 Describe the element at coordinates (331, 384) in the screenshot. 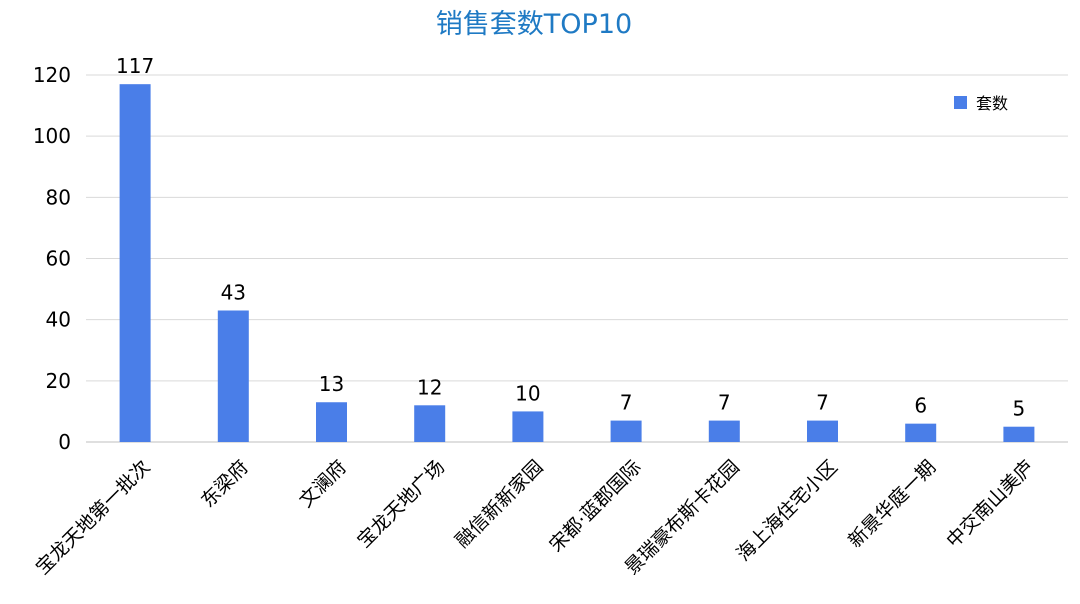

I see `data-label: 13` at that location.